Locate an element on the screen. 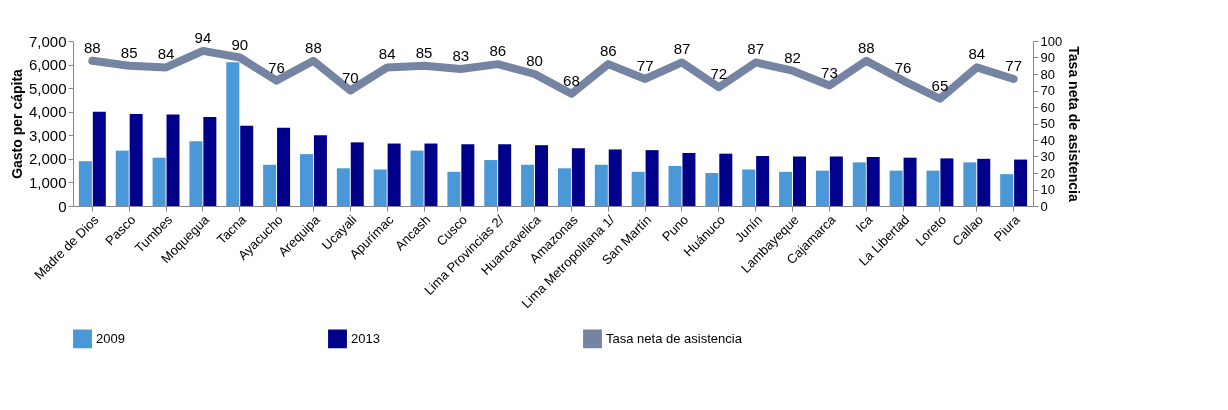 This screenshot has width=1228, height=410. y2-tick-label: 30 is located at coordinates (1047, 156).